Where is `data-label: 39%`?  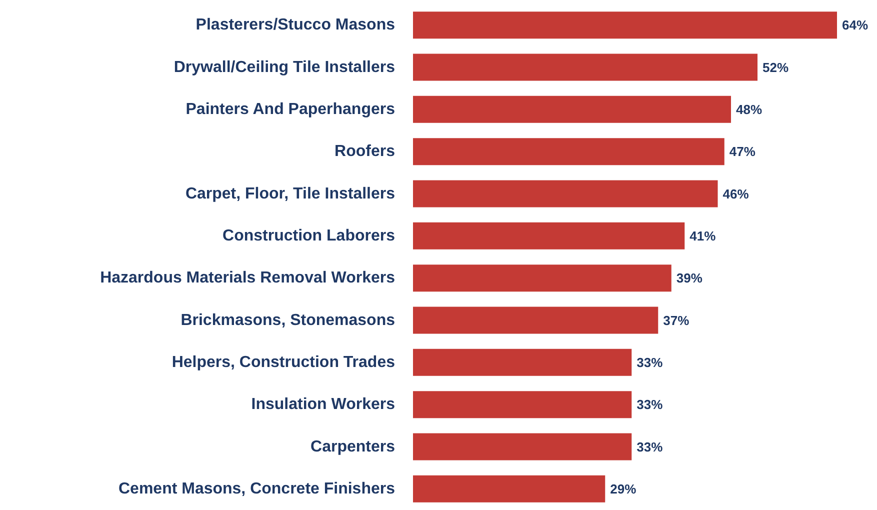
data-label: 39% is located at coordinates (689, 278).